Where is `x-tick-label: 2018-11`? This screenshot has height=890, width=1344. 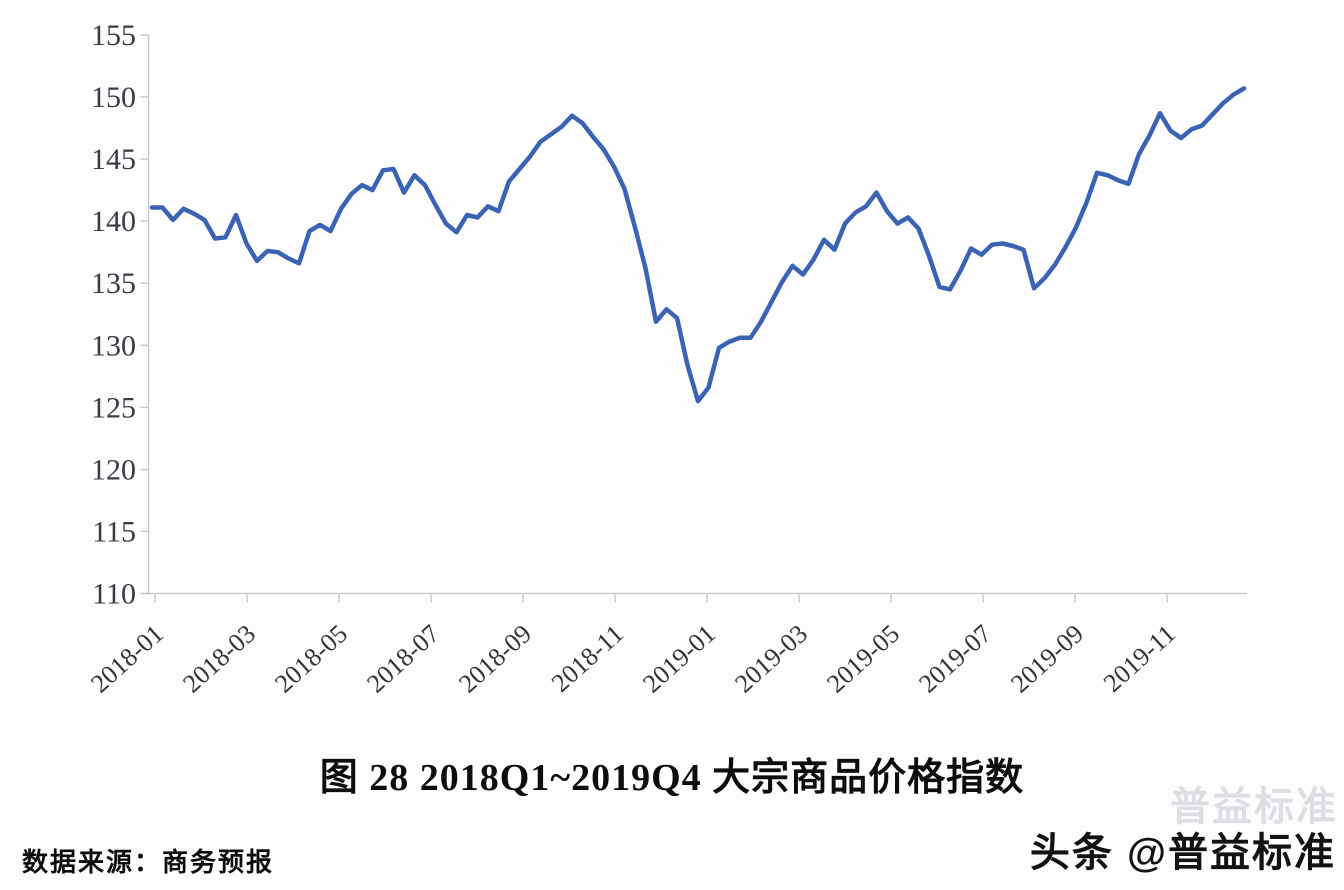
x-tick-label: 2018-11 is located at coordinates (587, 658).